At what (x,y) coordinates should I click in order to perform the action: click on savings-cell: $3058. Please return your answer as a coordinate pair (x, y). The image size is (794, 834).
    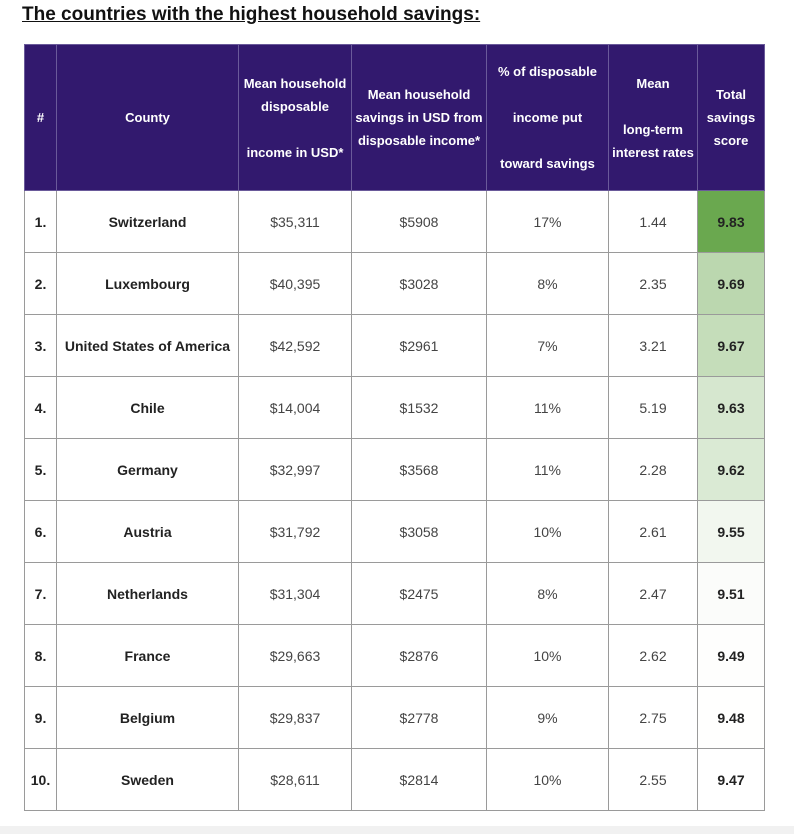
    Looking at the image, I should click on (419, 531).